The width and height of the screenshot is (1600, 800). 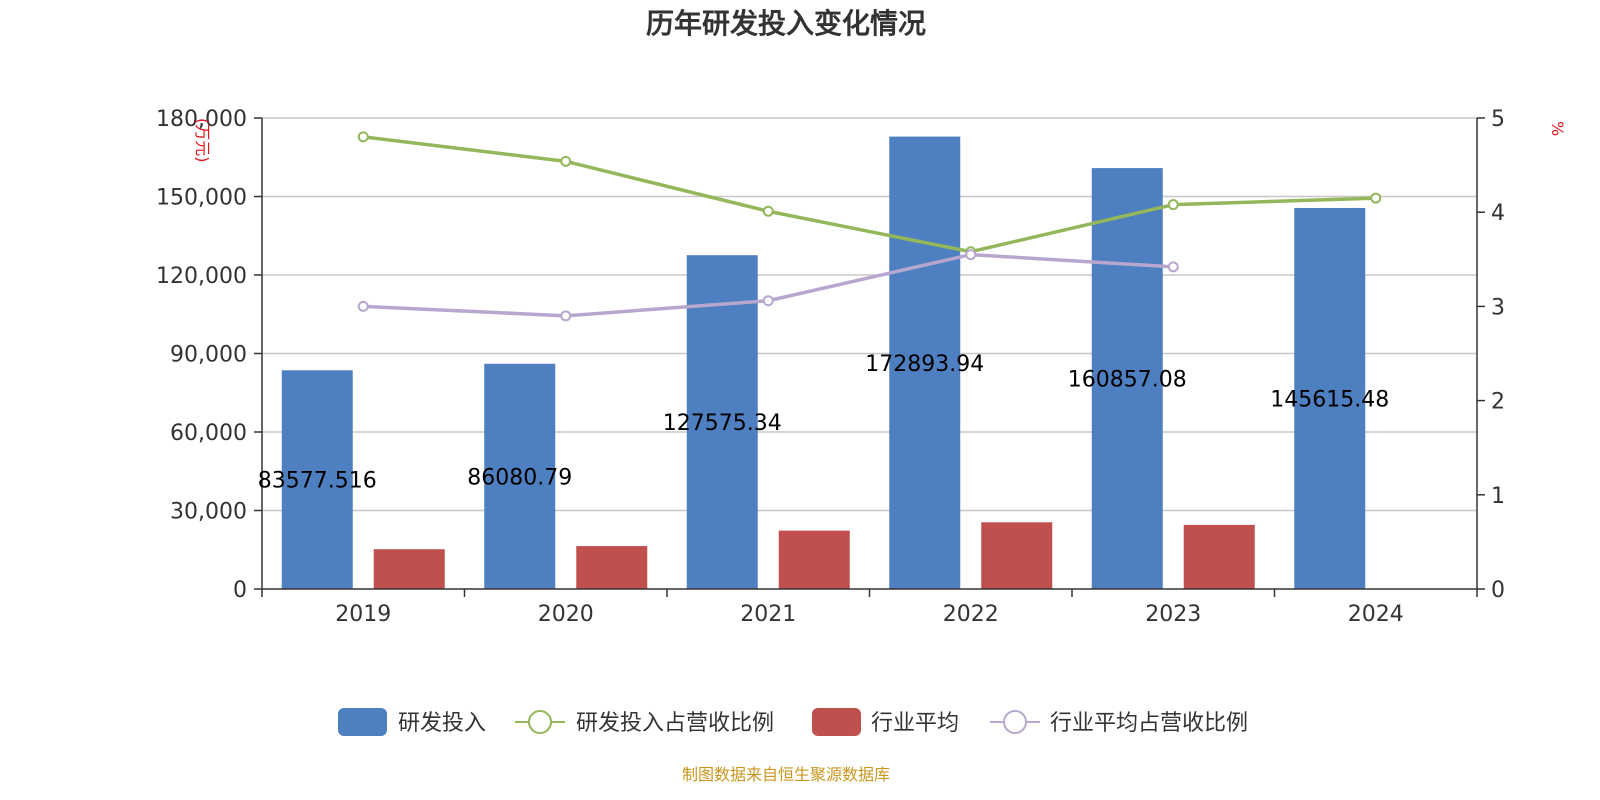 I want to click on legend-label: 研发投入, so click(x=442, y=723).